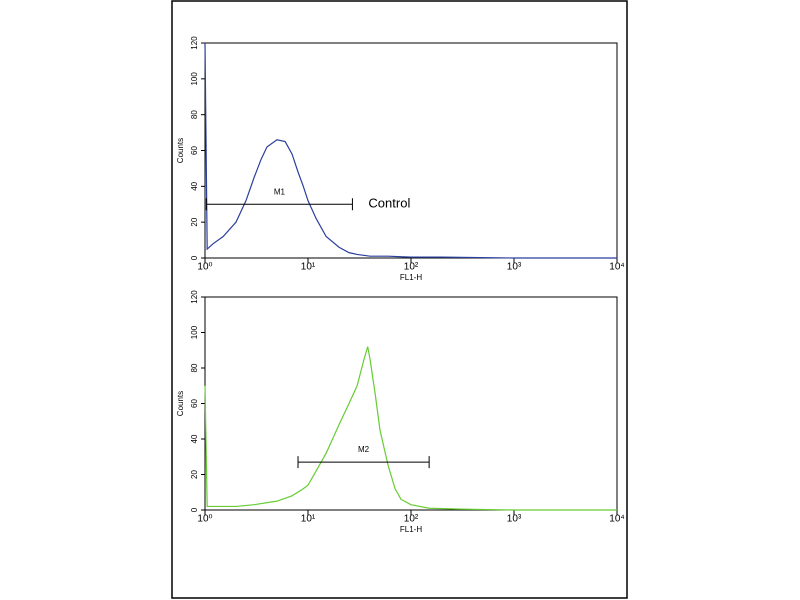 This screenshot has width=800, height=600. Describe the element at coordinates (389, 203) in the screenshot. I see `annotation: Control` at that location.